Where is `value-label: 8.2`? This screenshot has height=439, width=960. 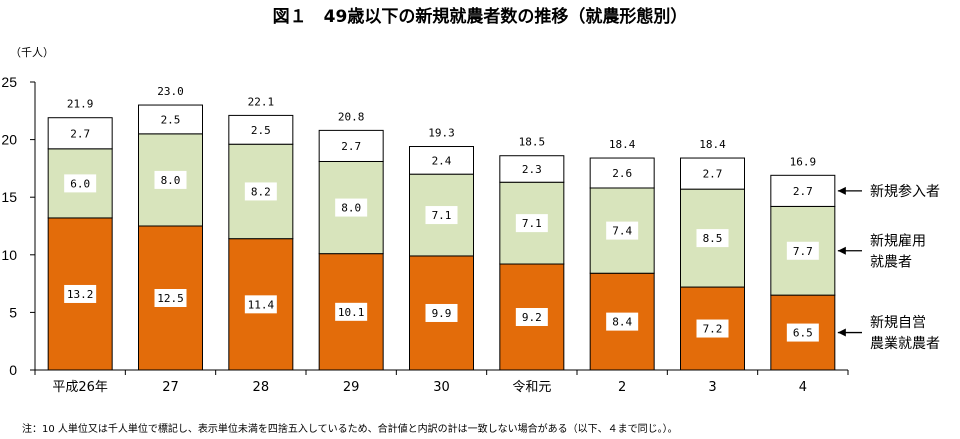 value-label: 8.2 is located at coordinates (261, 191).